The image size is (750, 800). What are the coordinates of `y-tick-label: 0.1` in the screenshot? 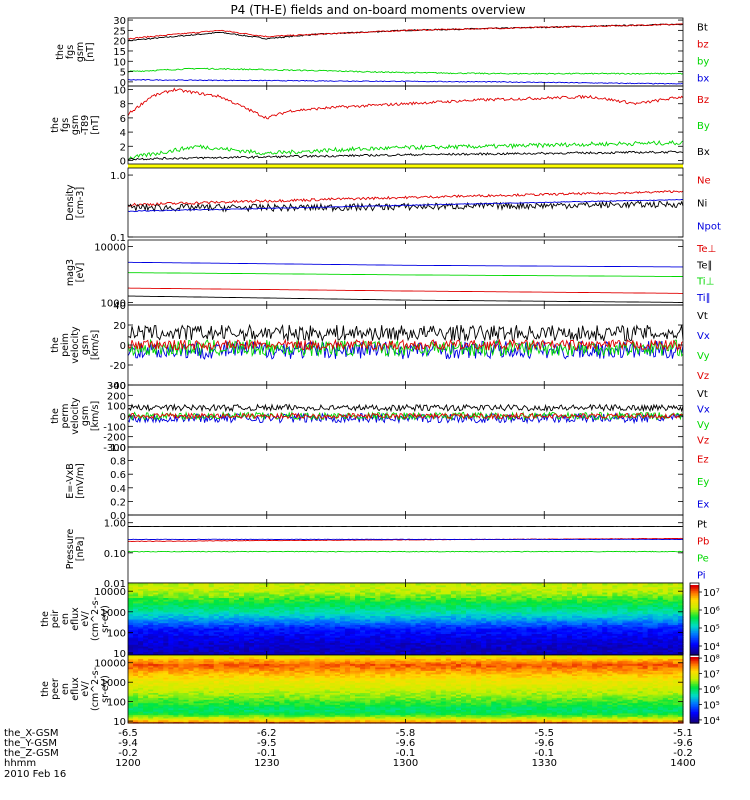 It's located at (118, 238).